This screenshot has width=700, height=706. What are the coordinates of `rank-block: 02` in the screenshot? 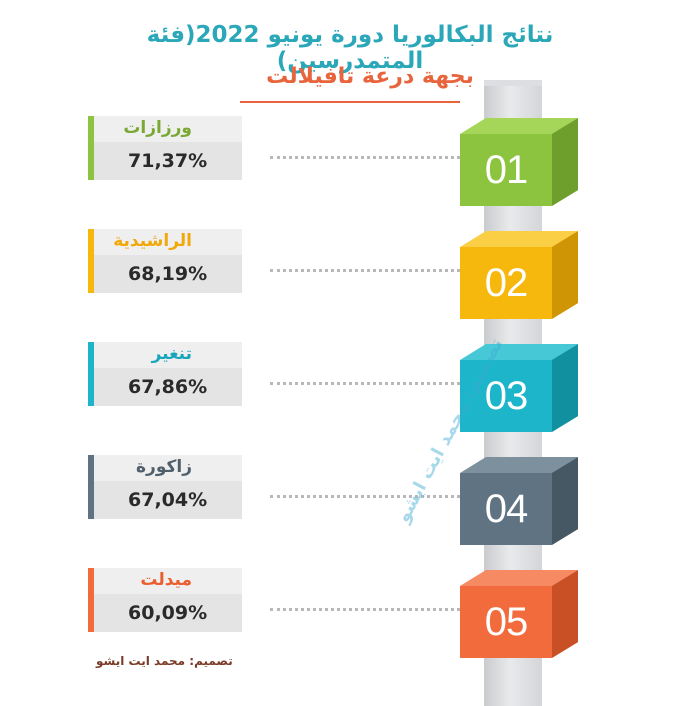 It's located at (519, 275).